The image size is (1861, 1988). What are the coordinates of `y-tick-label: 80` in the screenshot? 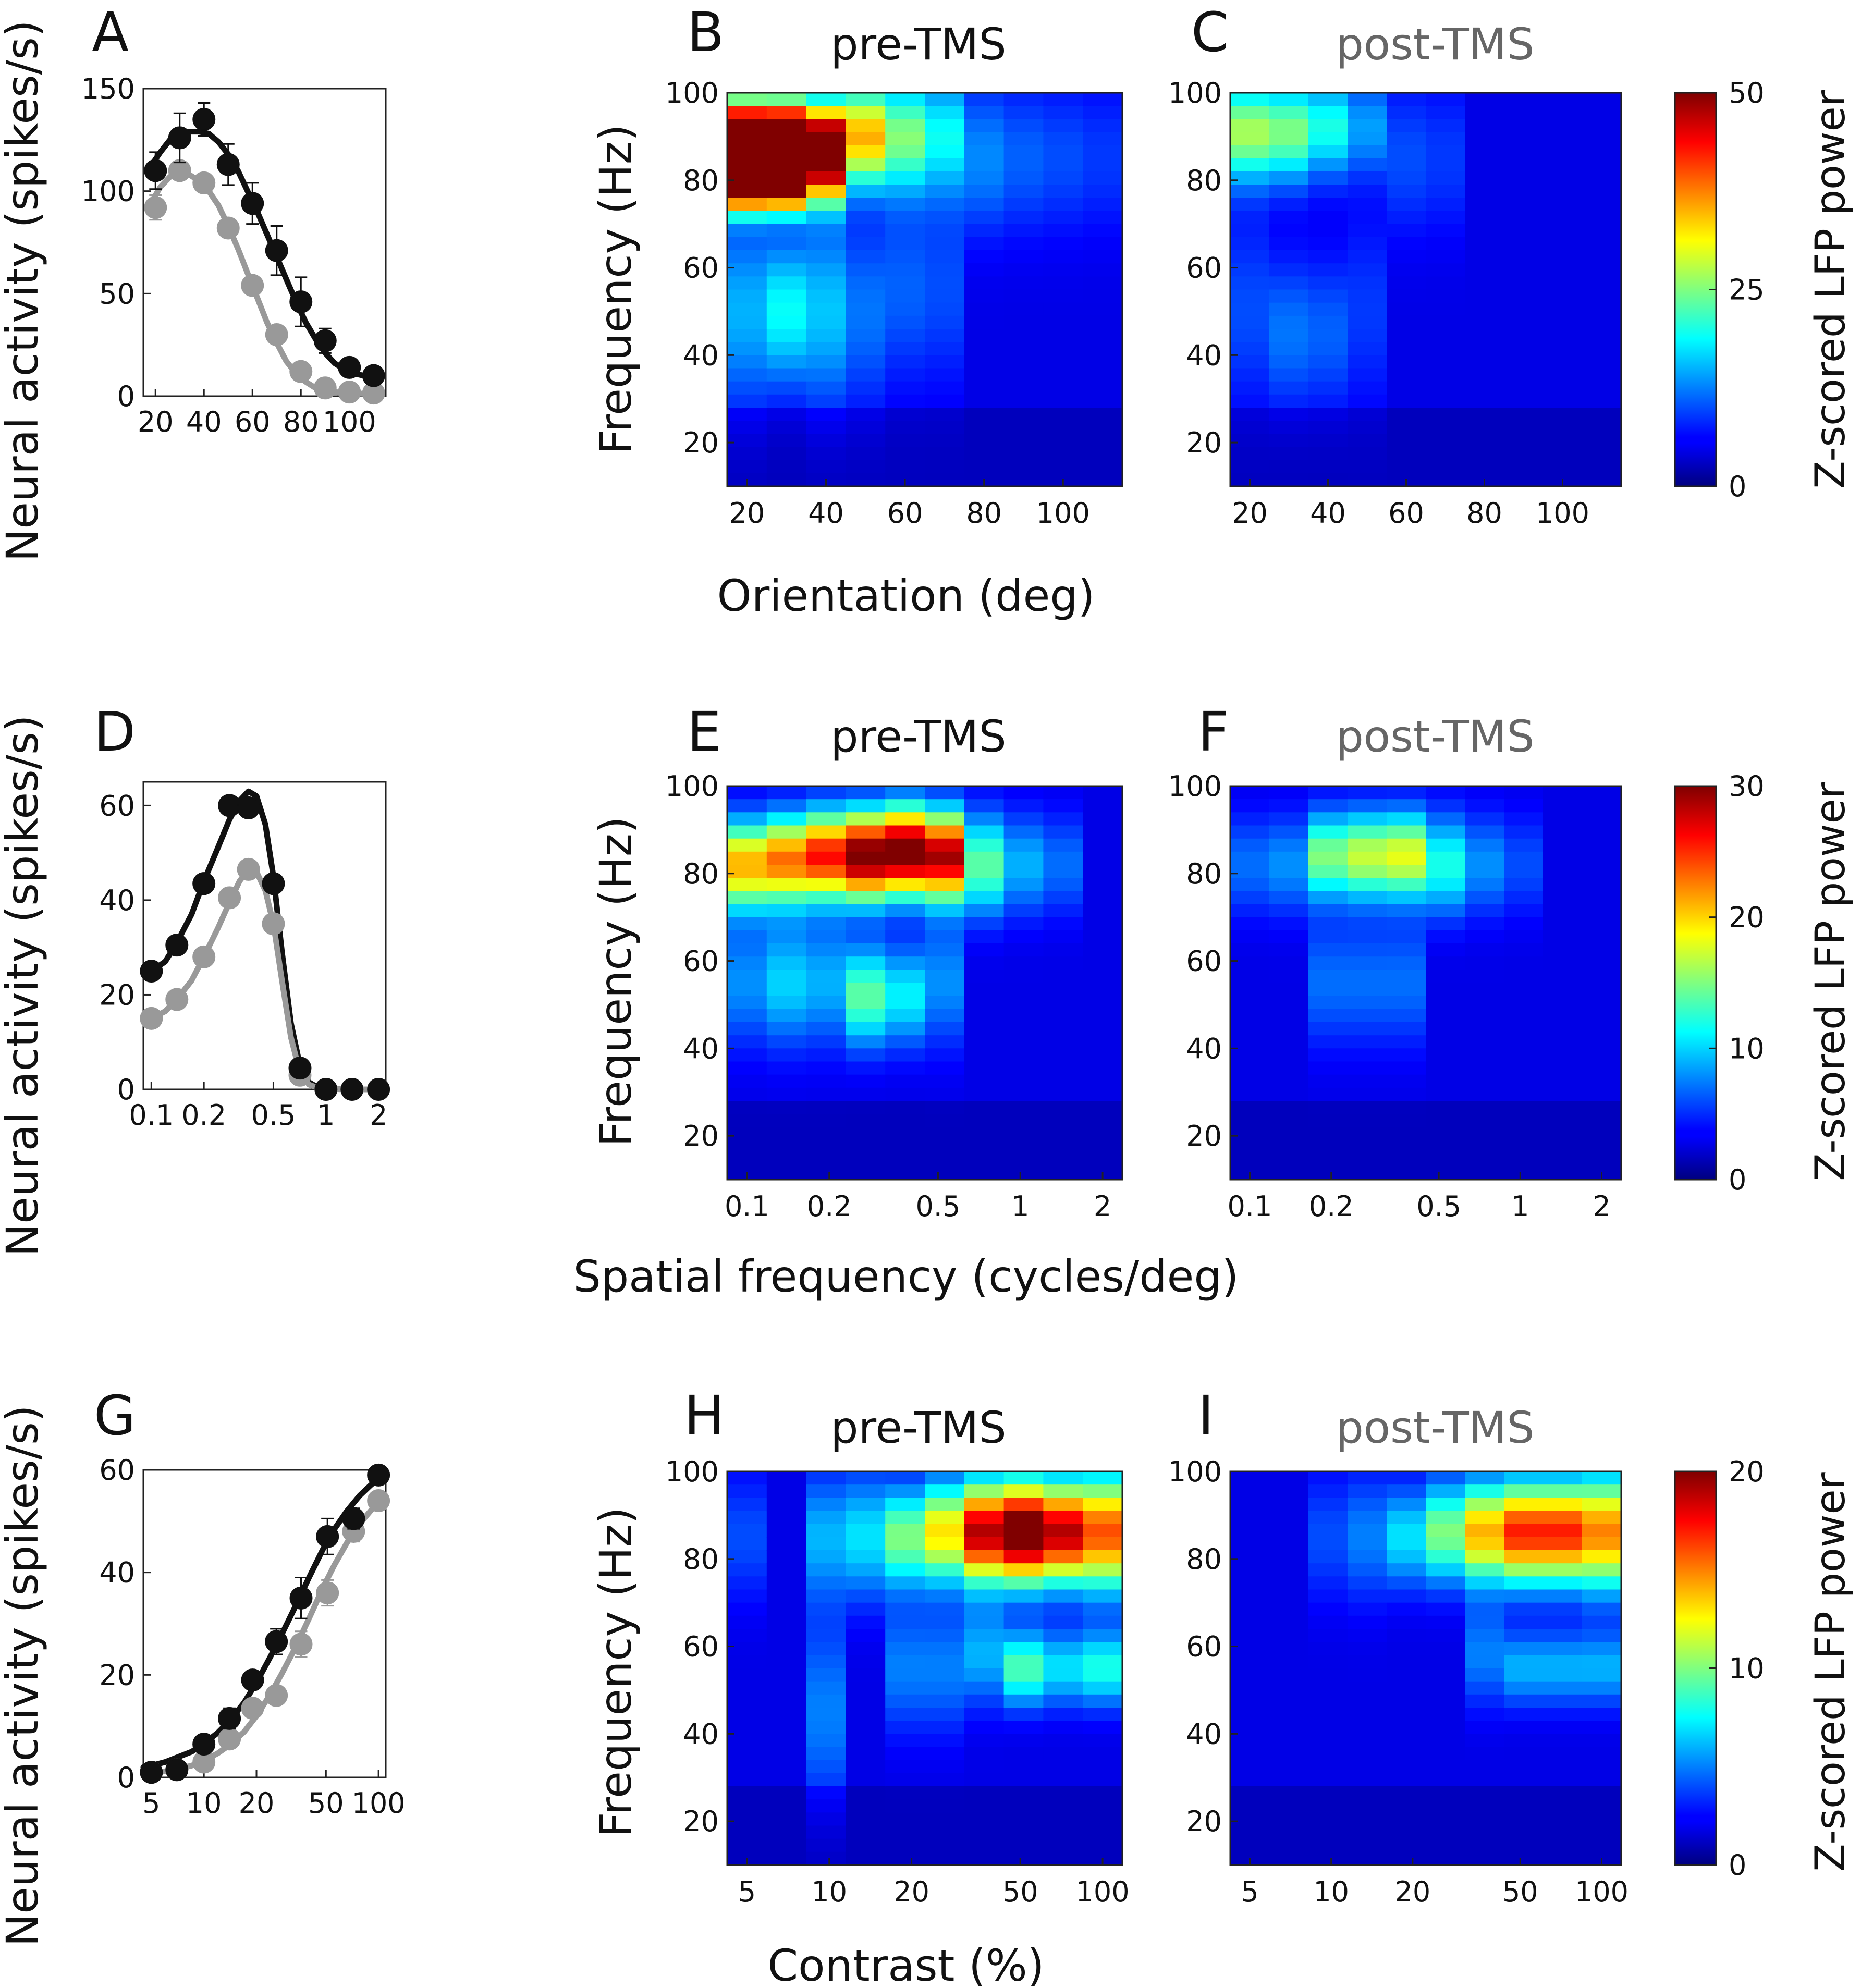 It's located at (1204, 1560).